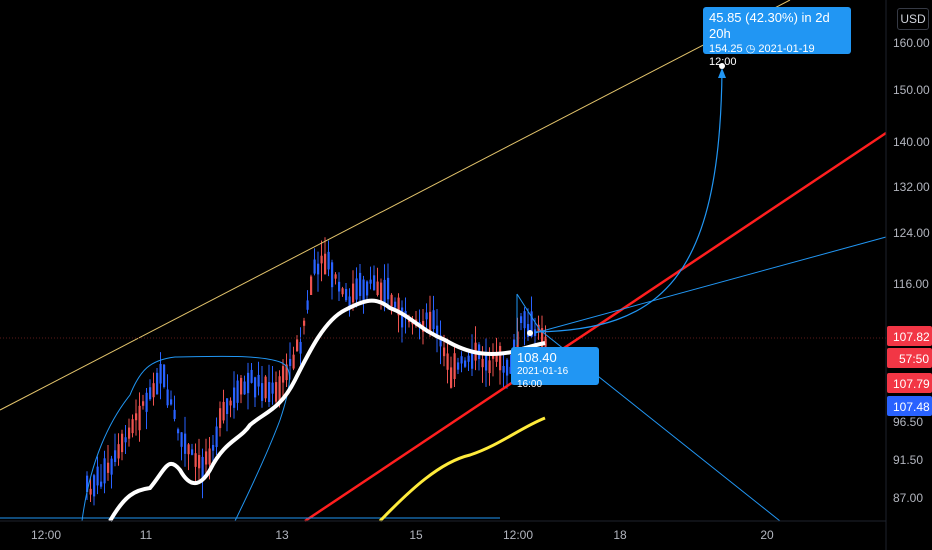 The height and width of the screenshot is (550, 932). What do you see at coordinates (911, 284) in the screenshot?
I see `y-tick: 116.00` at bounding box center [911, 284].